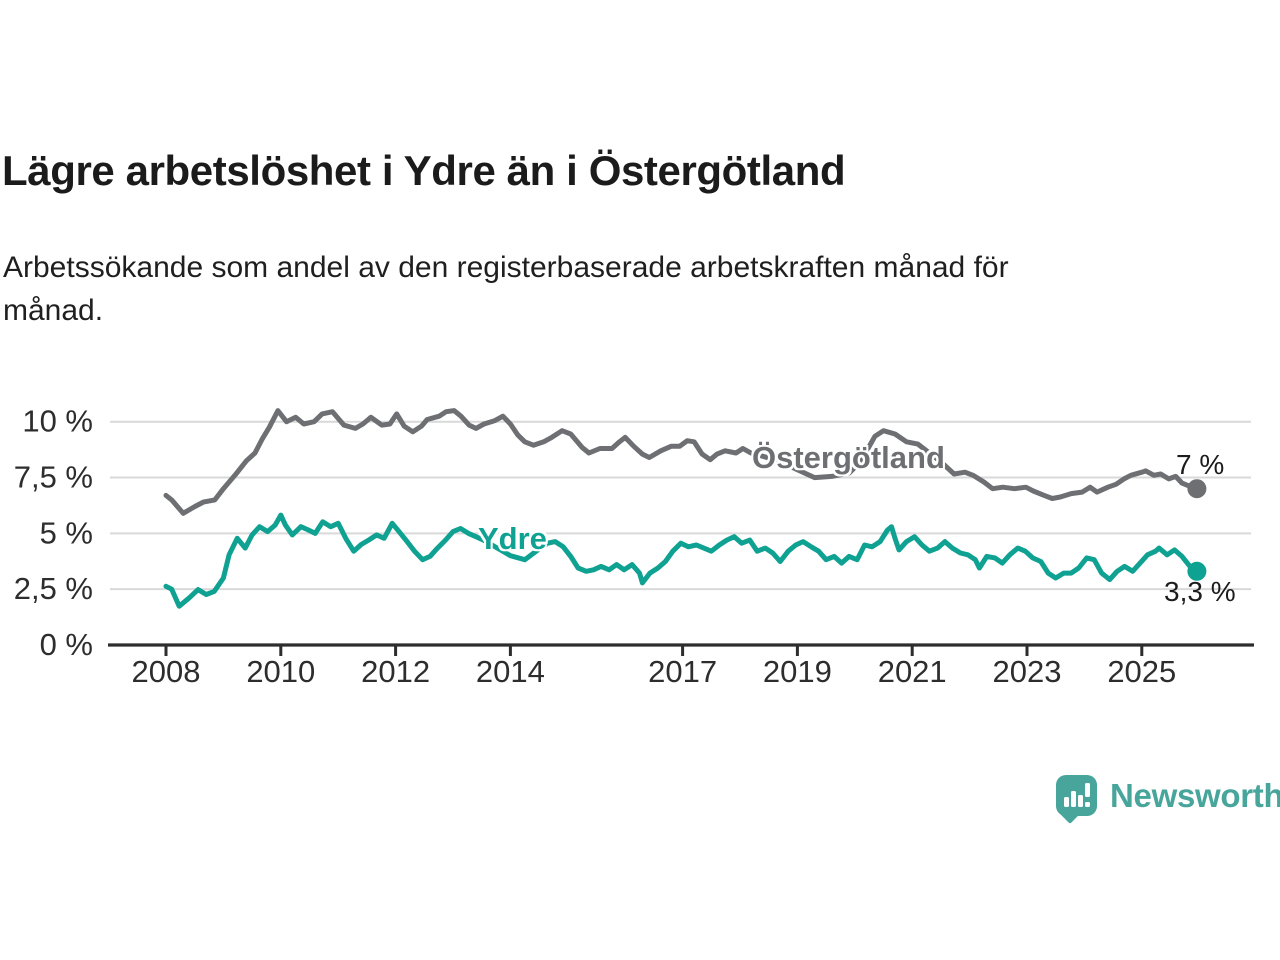 Image resolution: width=1280 pixels, height=960 pixels. What do you see at coordinates (53, 310) in the screenshot?
I see `page-subtitle-line2: månad.` at bounding box center [53, 310].